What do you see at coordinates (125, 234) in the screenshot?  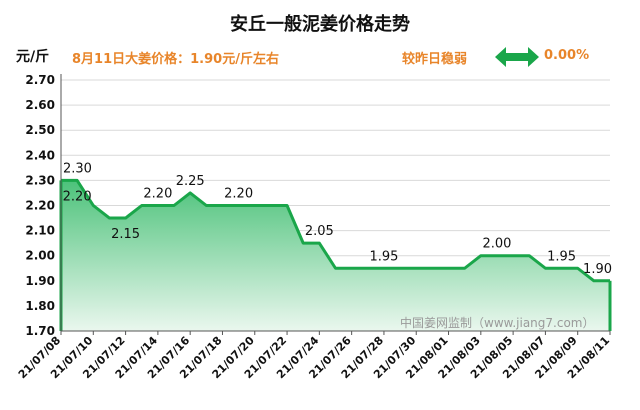 I see `data-label: 2.15` at bounding box center [125, 234].